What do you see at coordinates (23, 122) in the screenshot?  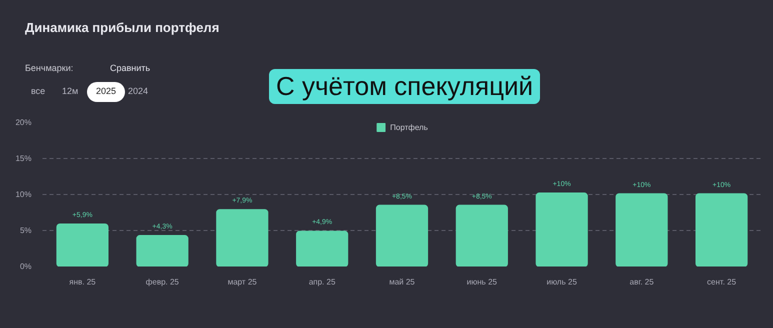 I see `y-tick-label: 20%` at bounding box center [23, 122].